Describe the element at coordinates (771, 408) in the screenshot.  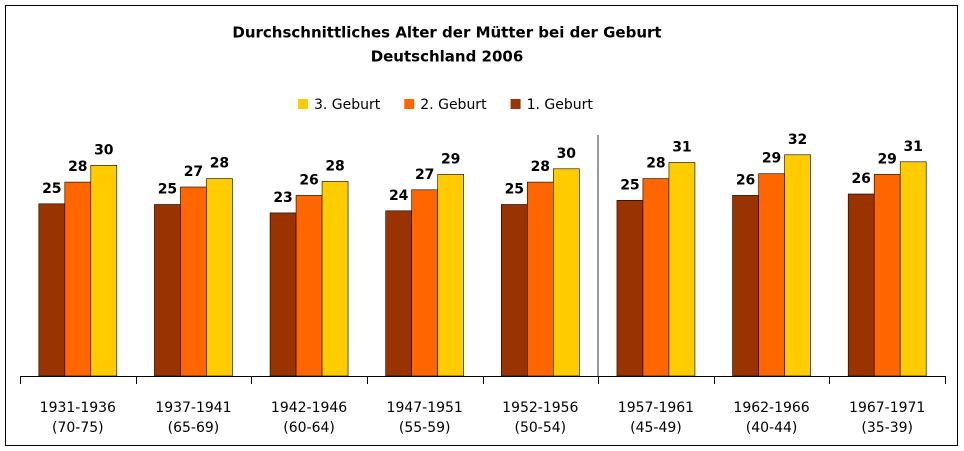
I see `x-tick-label: 1962-1966` at that location.